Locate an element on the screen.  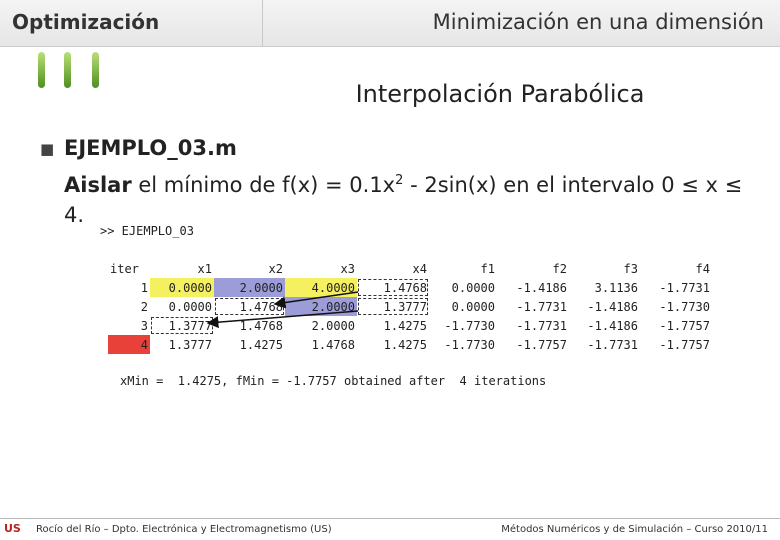
column-header: f4 is located at coordinates (702, 268).